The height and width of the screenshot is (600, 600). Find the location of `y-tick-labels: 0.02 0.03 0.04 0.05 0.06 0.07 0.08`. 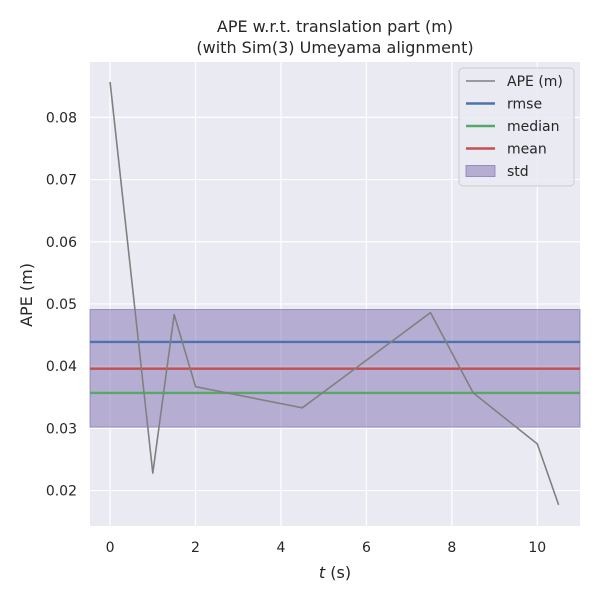

y-tick-labels: 0.02 0.03 0.04 0.05 0.06 0.07 0.08 is located at coordinates (61, 304).